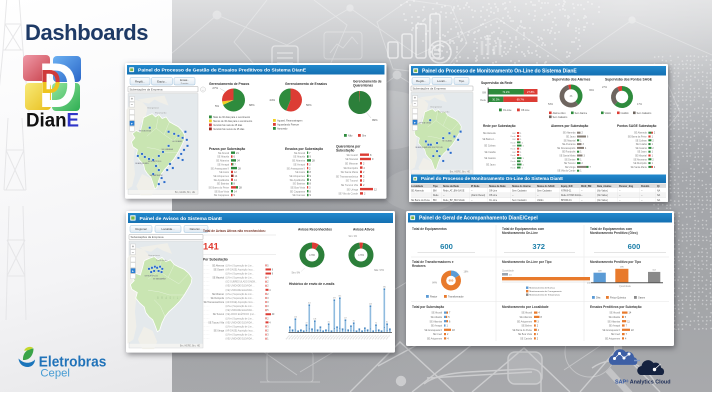  I want to click on svg-text: SE Macetal, so click(218, 278).